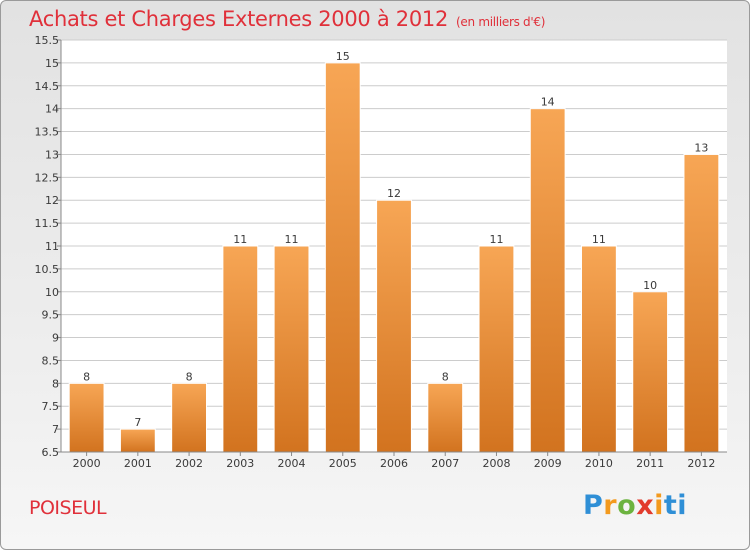  I want to click on commune-name: POISEUL, so click(68, 508).